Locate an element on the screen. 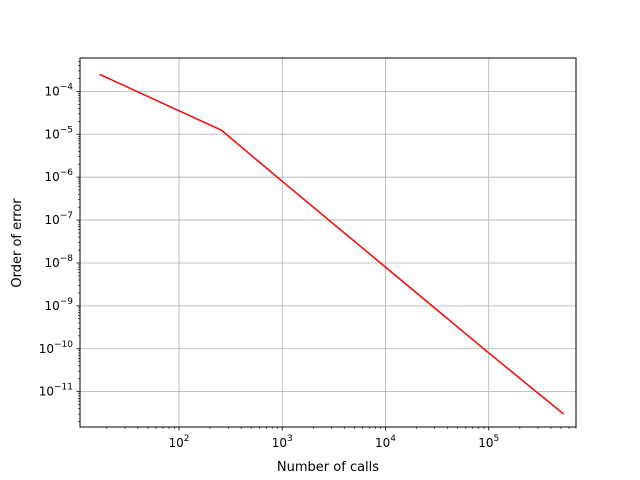 This screenshot has width=640, height=480. y-tick-exponent: −6 is located at coordinates (67, 173).